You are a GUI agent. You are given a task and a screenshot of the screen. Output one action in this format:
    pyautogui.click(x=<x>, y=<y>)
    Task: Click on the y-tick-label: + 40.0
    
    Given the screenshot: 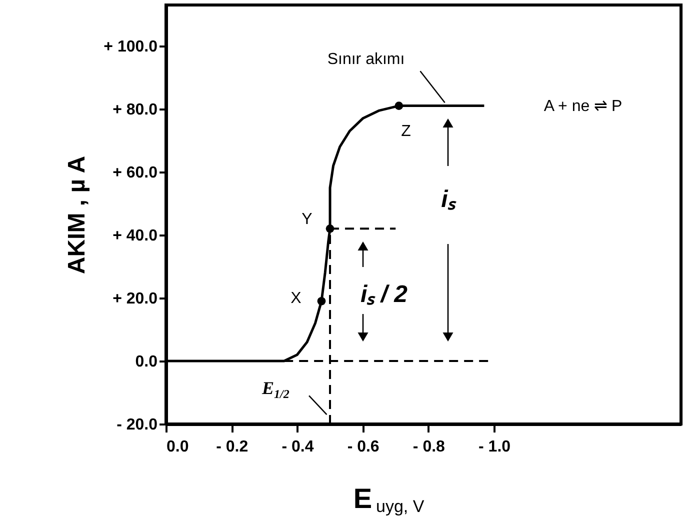 What is the action you would take?
    pyautogui.click(x=135, y=235)
    